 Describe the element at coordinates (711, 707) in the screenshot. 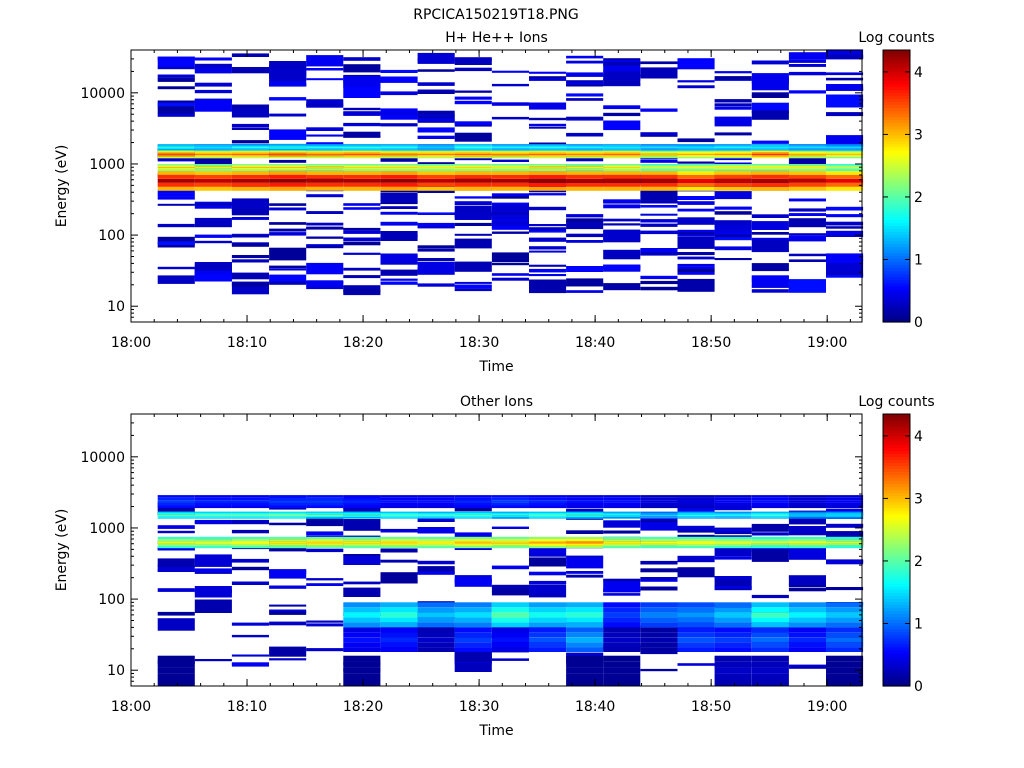

I see `x-tick-label: 18:50` at that location.